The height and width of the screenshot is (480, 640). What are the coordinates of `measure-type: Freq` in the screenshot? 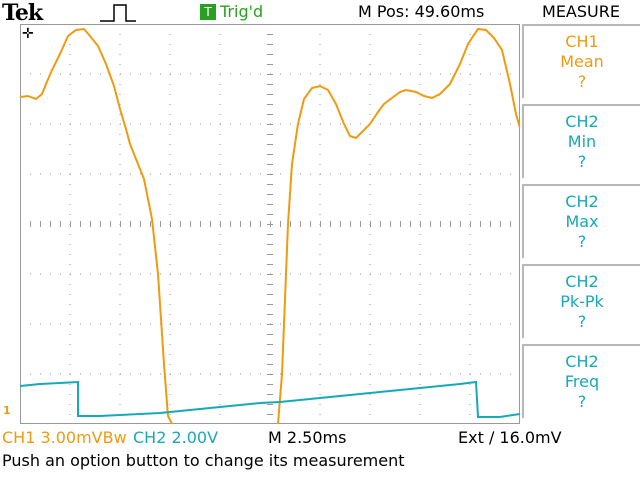 It's located at (582, 381).